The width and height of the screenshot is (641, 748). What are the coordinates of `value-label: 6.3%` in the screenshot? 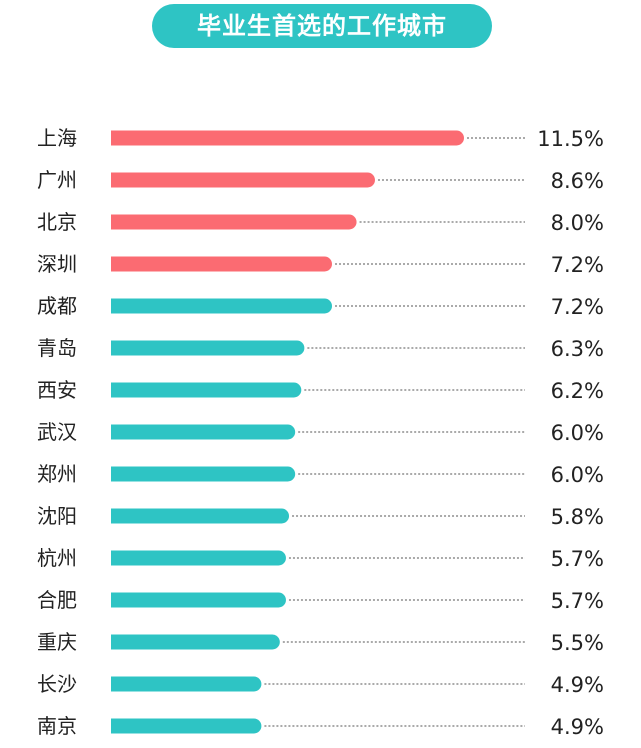 It's located at (577, 349).